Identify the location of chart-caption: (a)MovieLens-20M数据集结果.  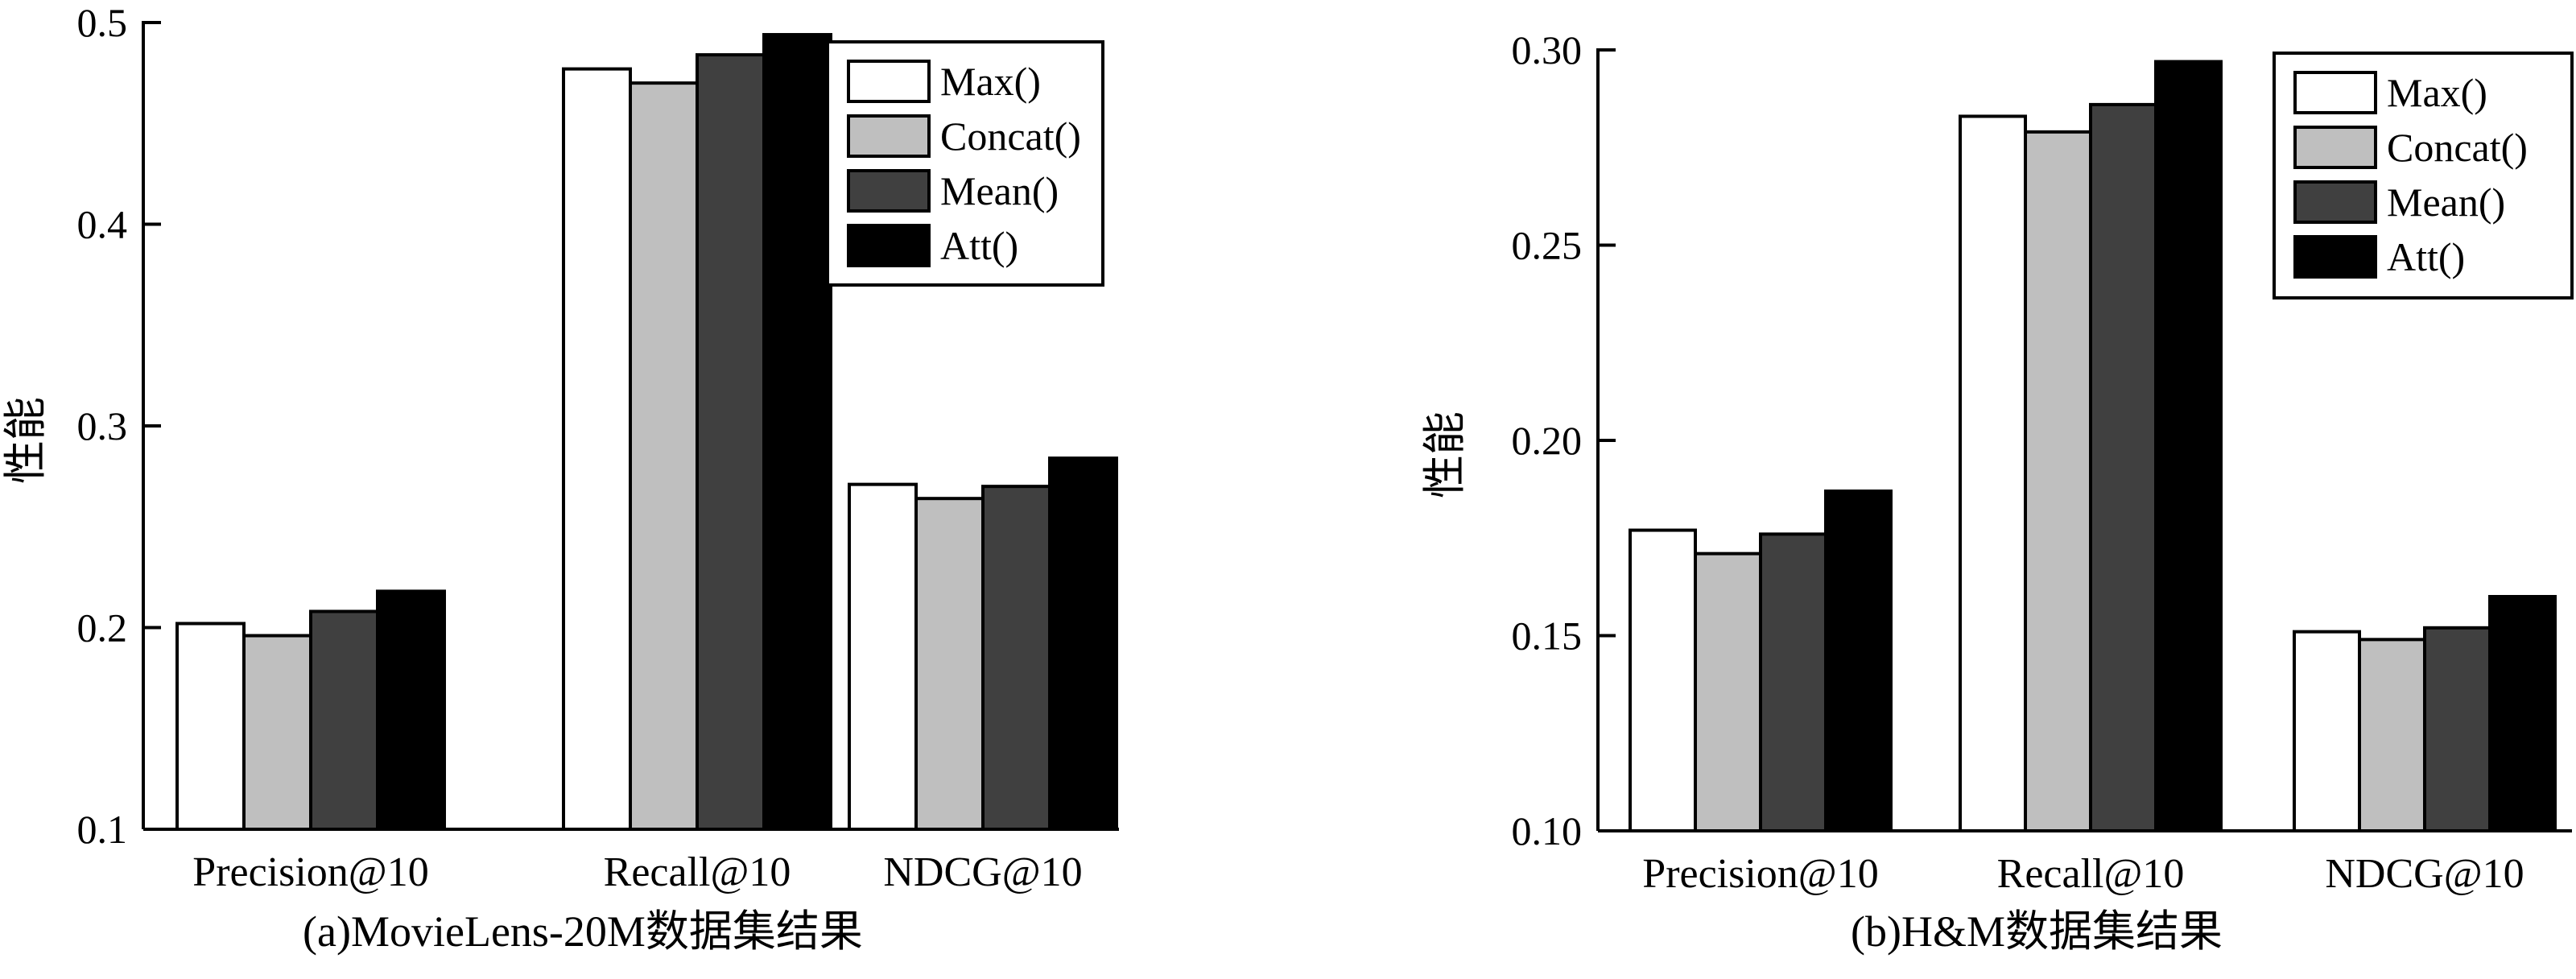
(583, 932).